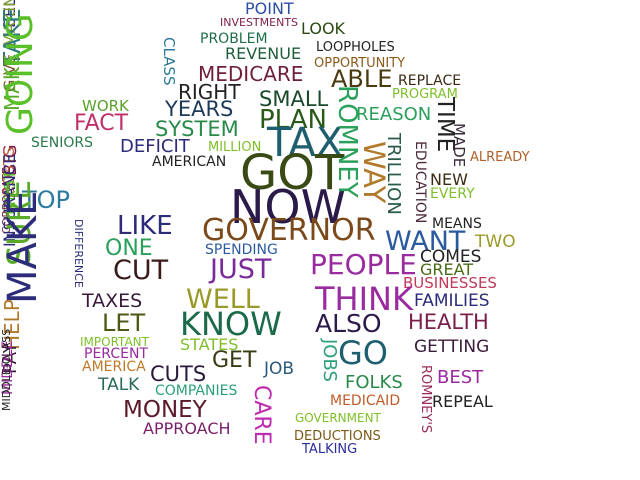  Describe the element at coordinates (251, 74) in the screenshot. I see `word-medicare: MEDICARE` at that location.